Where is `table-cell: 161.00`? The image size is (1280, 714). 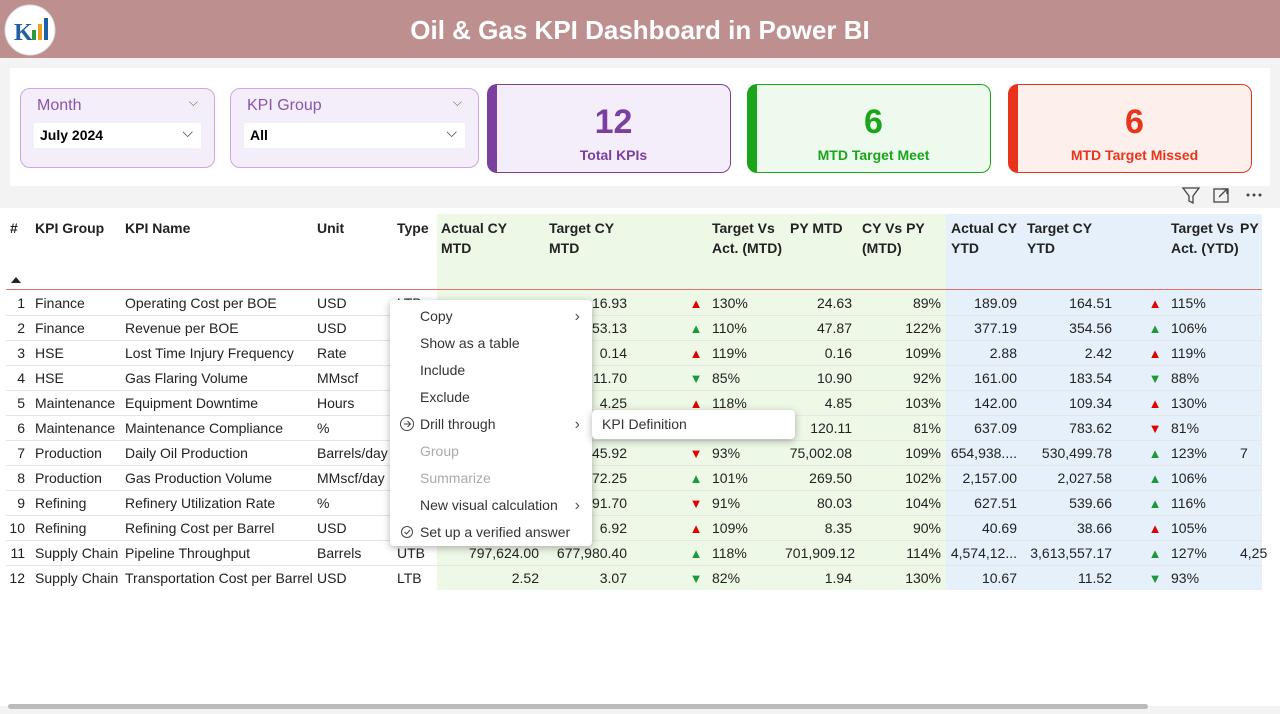 table-cell: 161.00 is located at coordinates (995, 378).